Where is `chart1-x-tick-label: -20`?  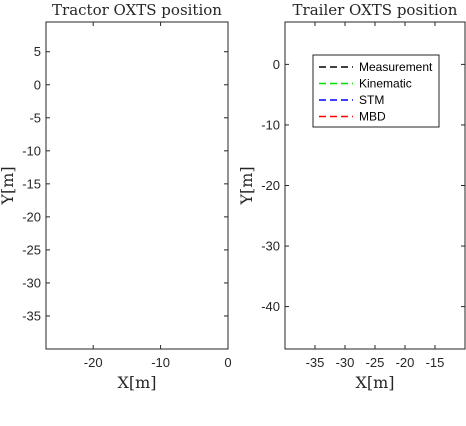 chart1-x-tick-label: -20 is located at coordinates (93, 362).